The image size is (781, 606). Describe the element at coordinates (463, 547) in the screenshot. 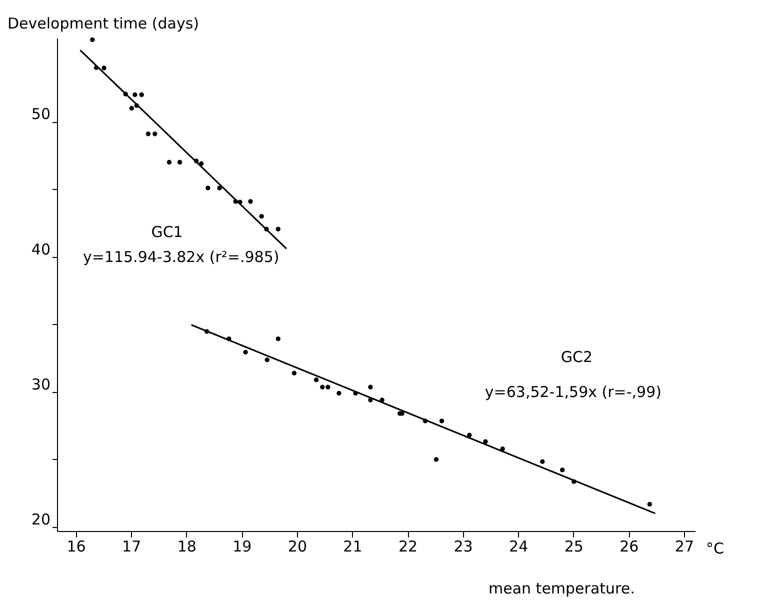

I see `x-tick-label: 23` at that location.